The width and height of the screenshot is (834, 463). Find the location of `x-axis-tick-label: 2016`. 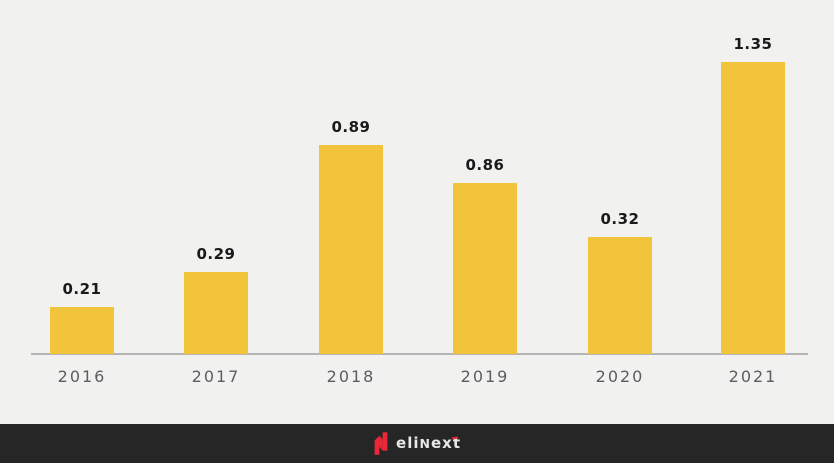

x-axis-tick-label: 2016 is located at coordinates (82, 376).